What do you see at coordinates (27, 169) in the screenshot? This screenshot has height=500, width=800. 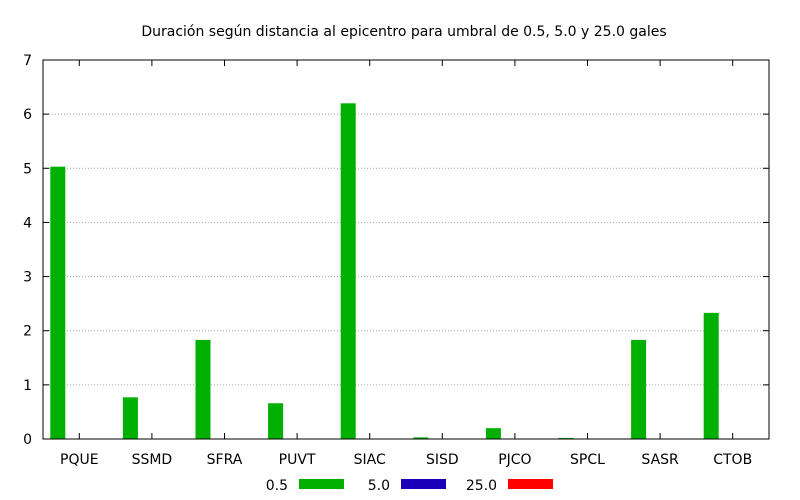 I see `y-tick-label: 5` at bounding box center [27, 169].